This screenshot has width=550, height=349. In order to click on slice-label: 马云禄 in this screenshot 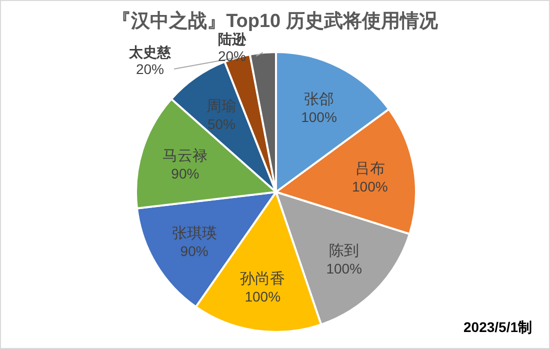, I will do `click(185, 155)`.